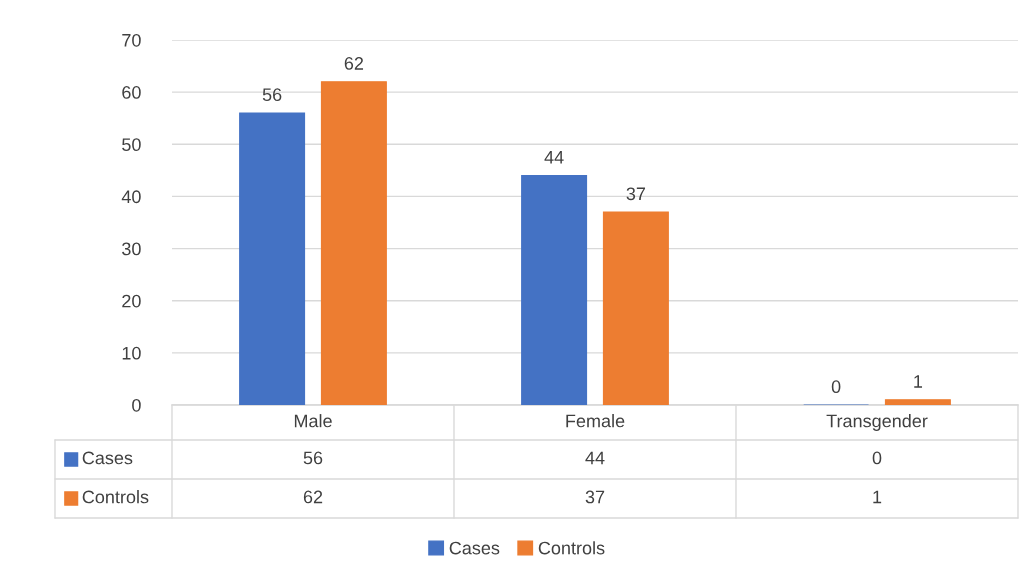  Describe the element at coordinates (571, 548) in the screenshot. I see `legend-label: Controls` at that location.